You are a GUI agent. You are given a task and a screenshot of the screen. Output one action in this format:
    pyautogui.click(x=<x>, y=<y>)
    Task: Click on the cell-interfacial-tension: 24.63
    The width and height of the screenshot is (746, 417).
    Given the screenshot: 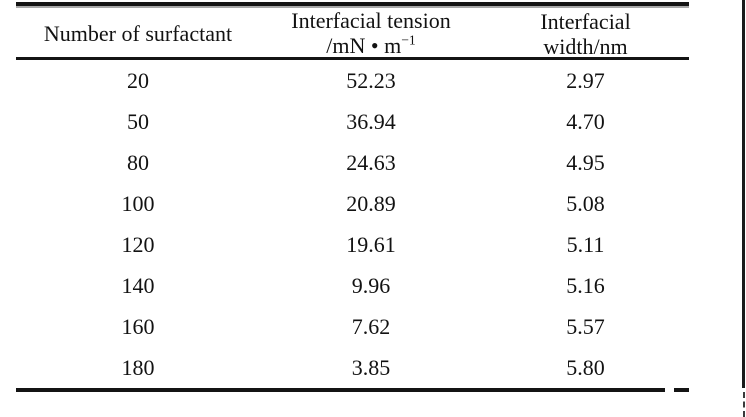 What is the action you would take?
    pyautogui.click(x=371, y=162)
    